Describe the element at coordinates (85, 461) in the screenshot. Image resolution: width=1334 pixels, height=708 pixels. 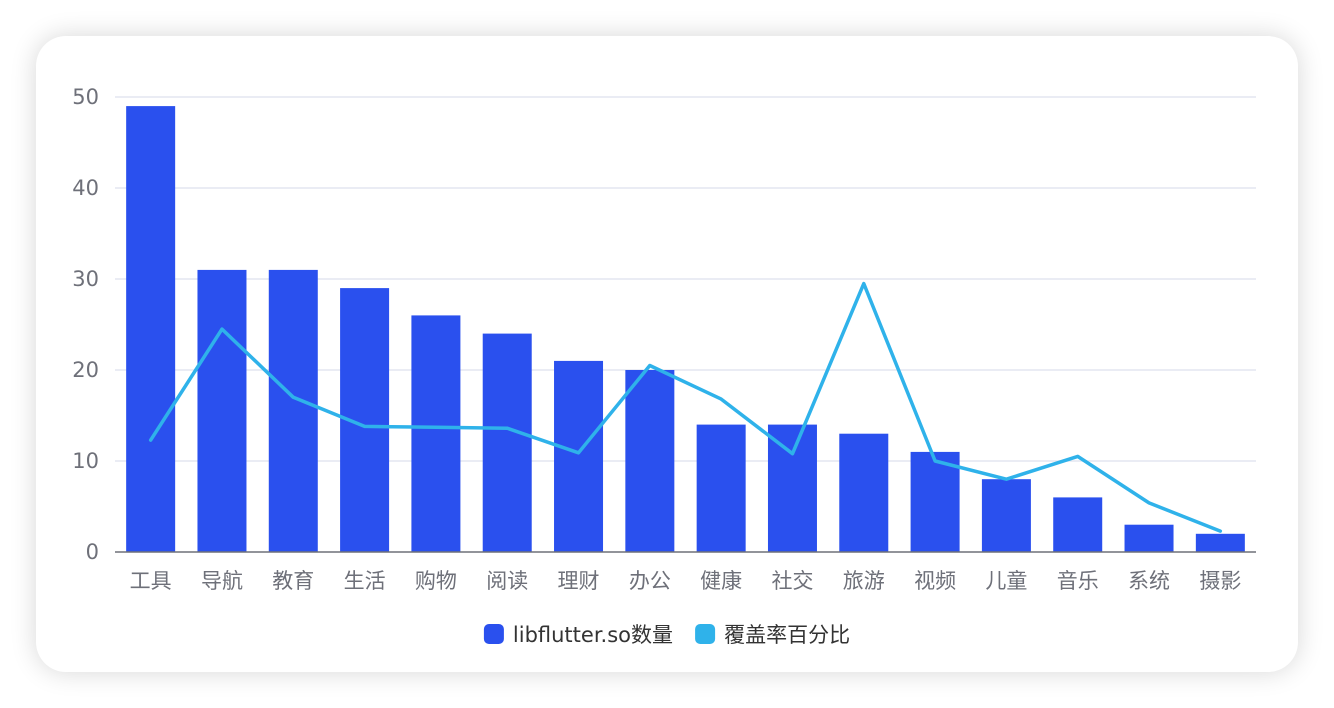
I see `y-tick-label: 10` at that location.